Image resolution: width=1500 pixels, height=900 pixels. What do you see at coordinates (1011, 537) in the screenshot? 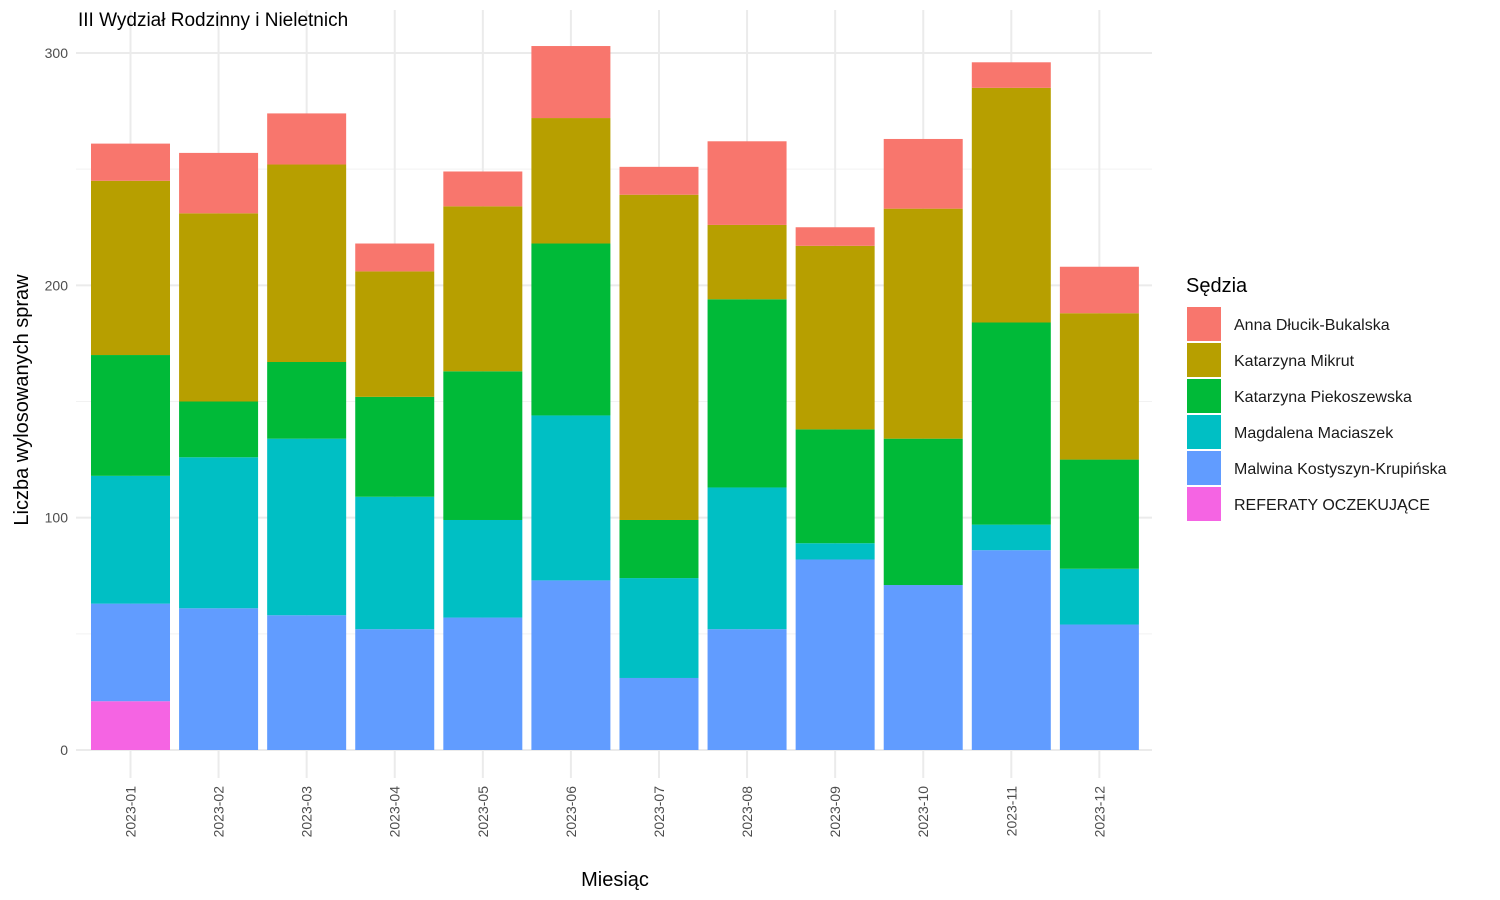
I see `bar-segment-2023-11-magdalena-maciaszek` at bounding box center [1011, 537].